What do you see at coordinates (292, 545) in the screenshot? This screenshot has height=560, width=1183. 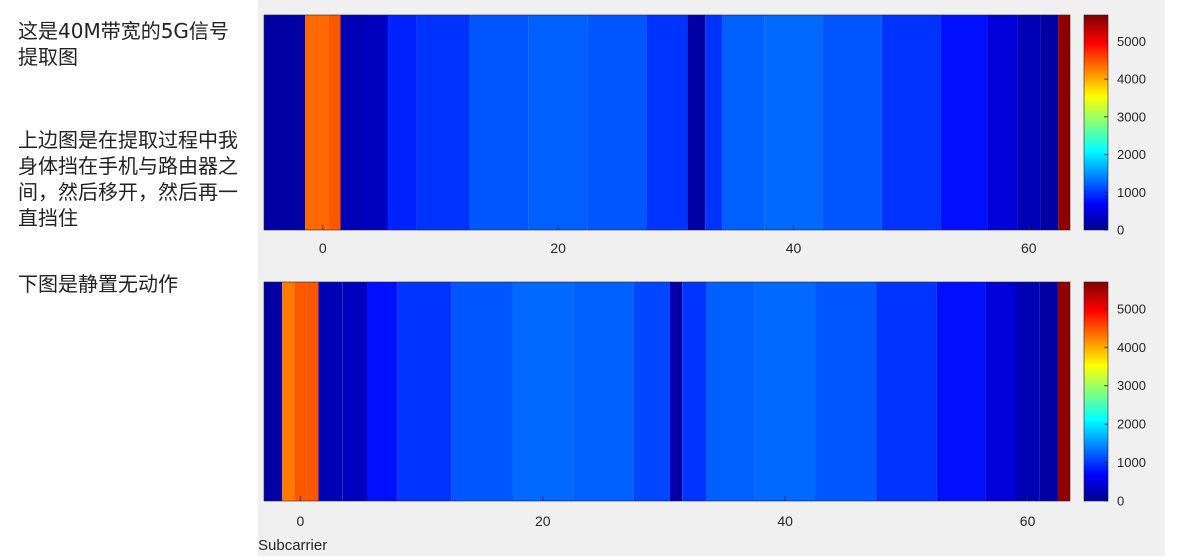 I see `x-axis-label: Subcarrier` at bounding box center [292, 545].